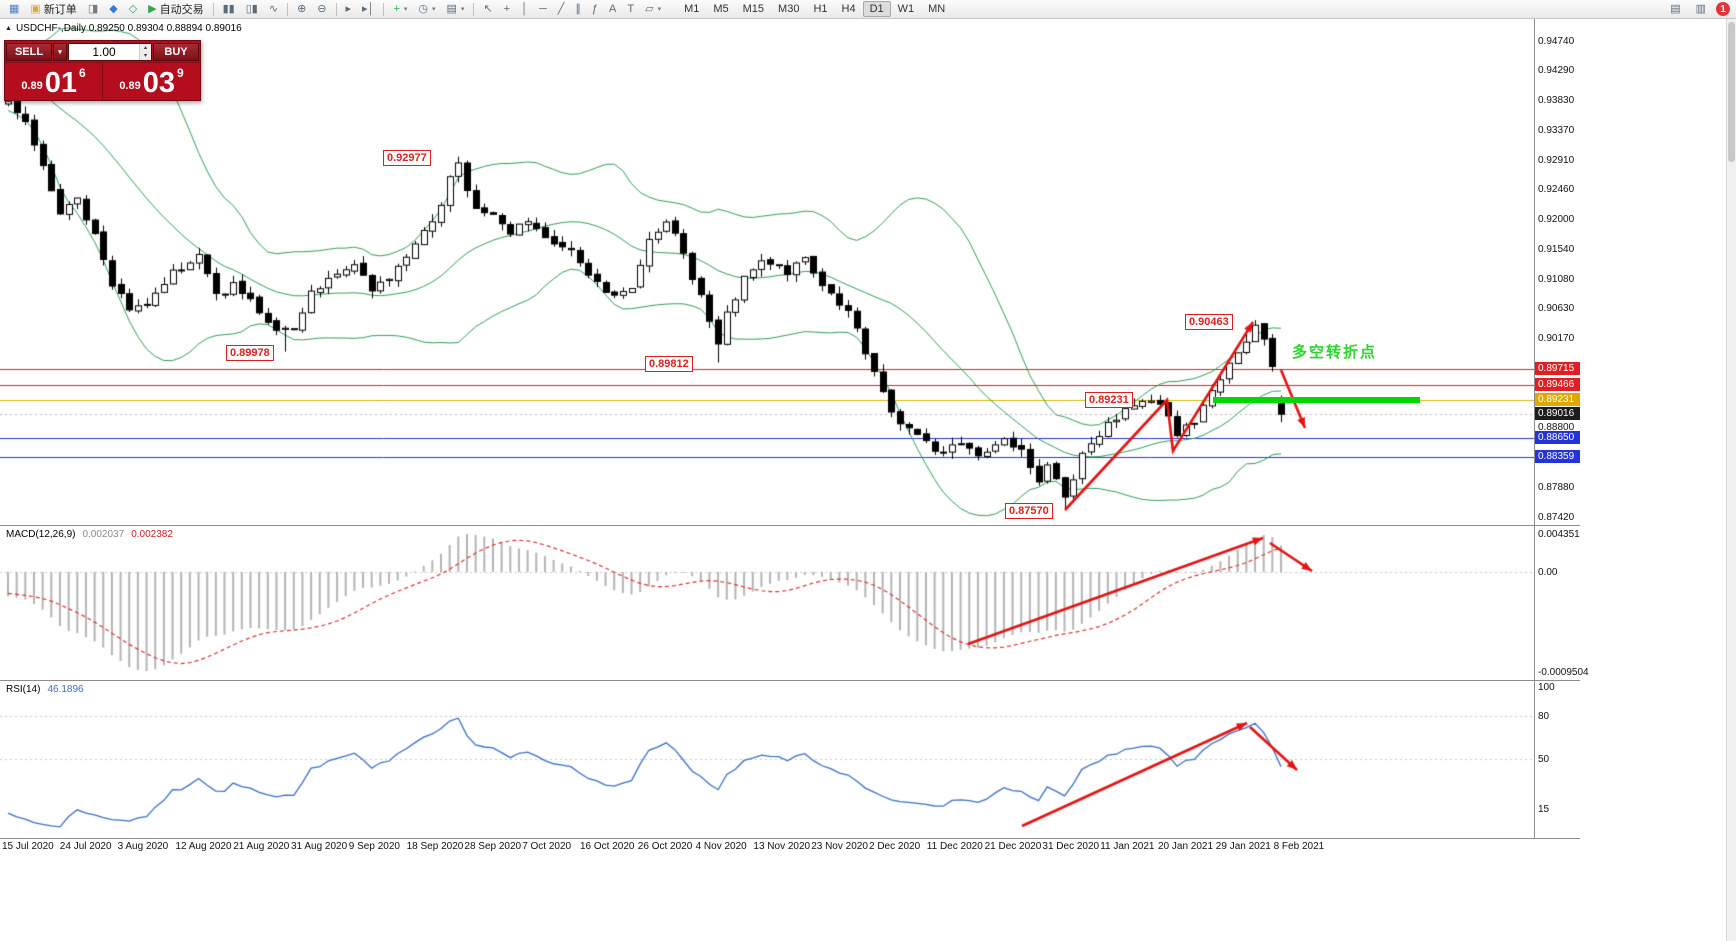  I want to click on channel-icon: ∥, so click(578, 9).